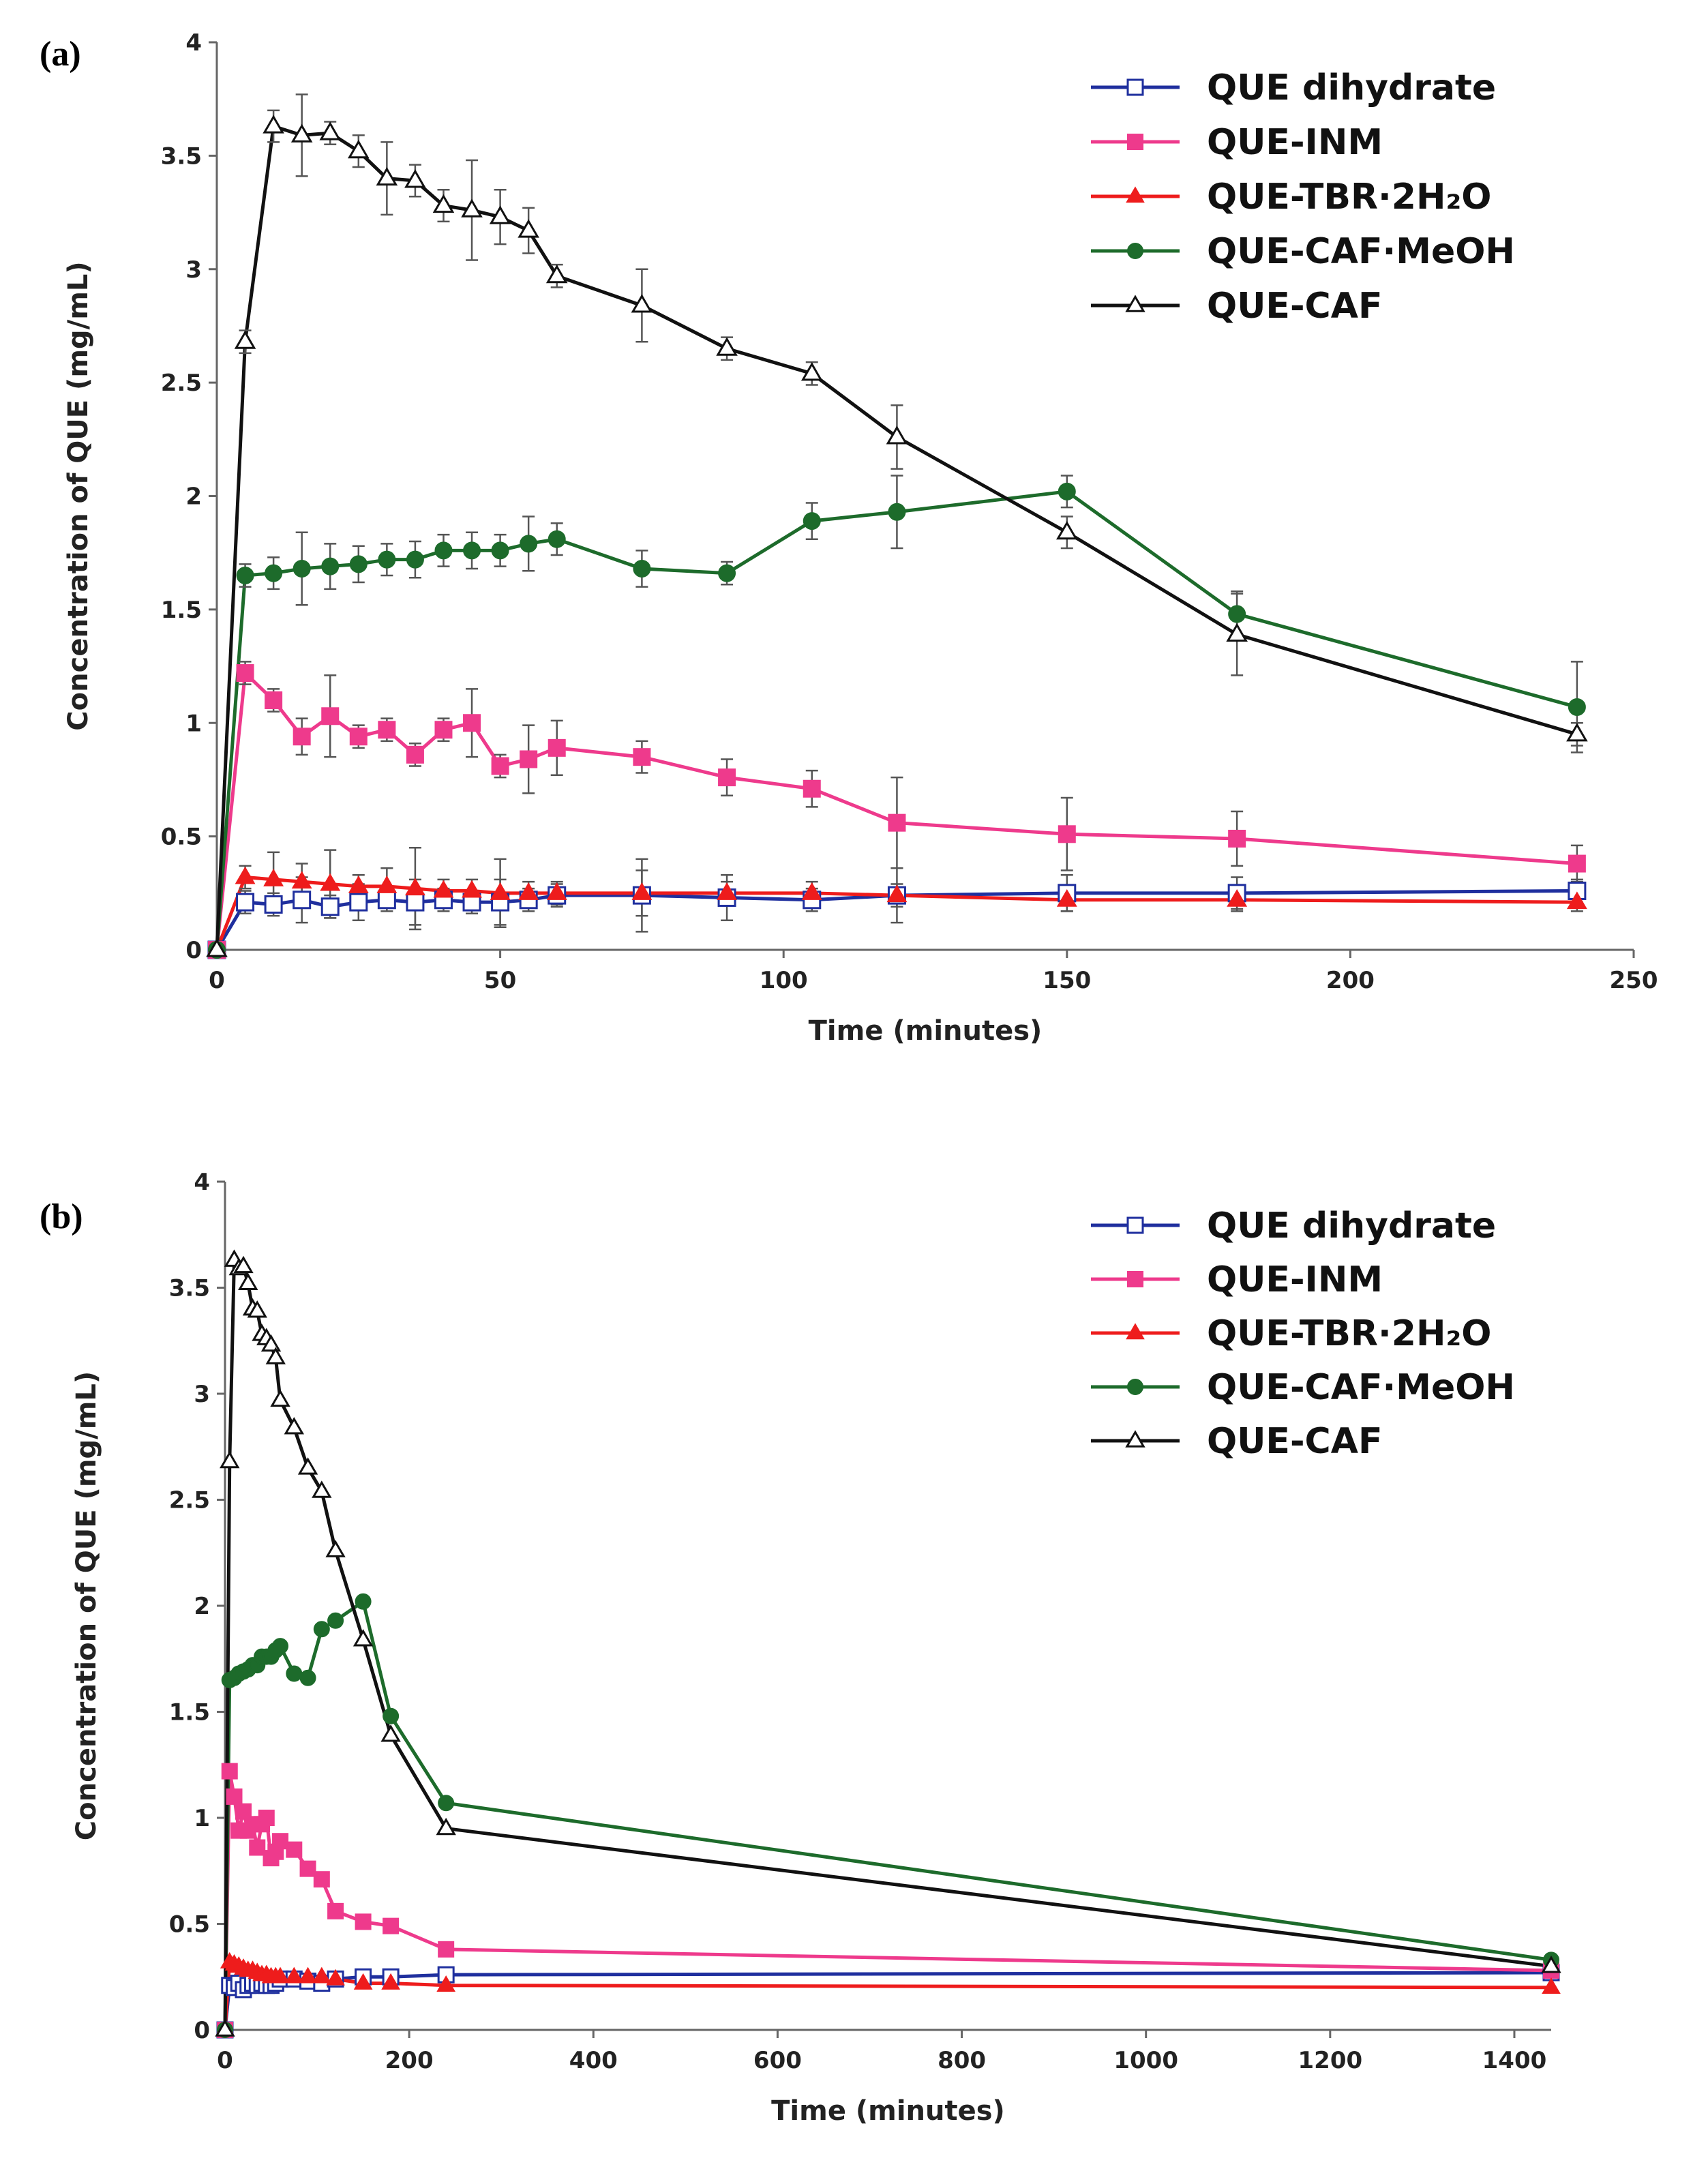 The image size is (1693, 2184). What do you see at coordinates (1330, 2060) in the screenshot?
I see `x-tick-label: 1200` at bounding box center [1330, 2060].